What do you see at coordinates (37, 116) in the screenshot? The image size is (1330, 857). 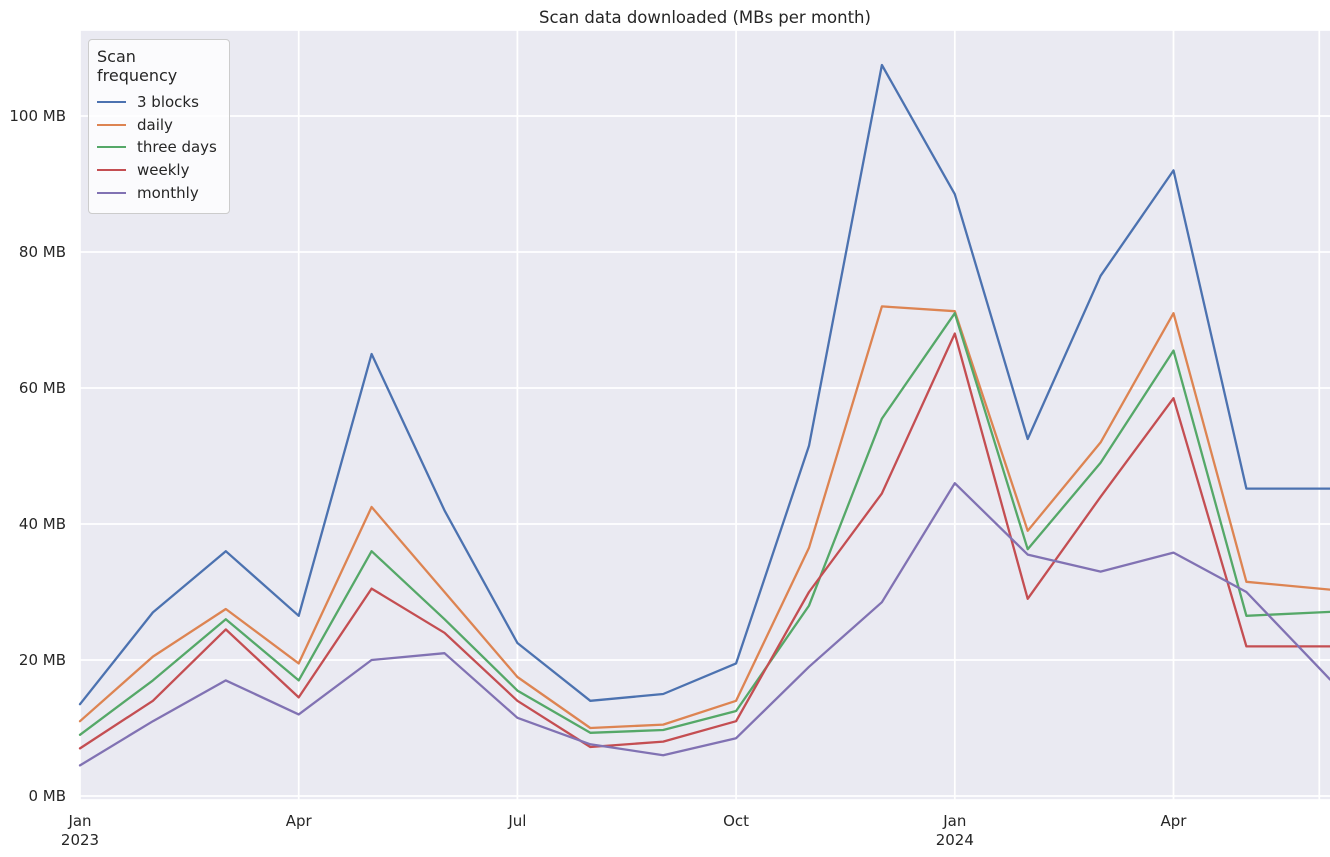 I see `y-tick-label: 100 MB` at bounding box center [37, 116].